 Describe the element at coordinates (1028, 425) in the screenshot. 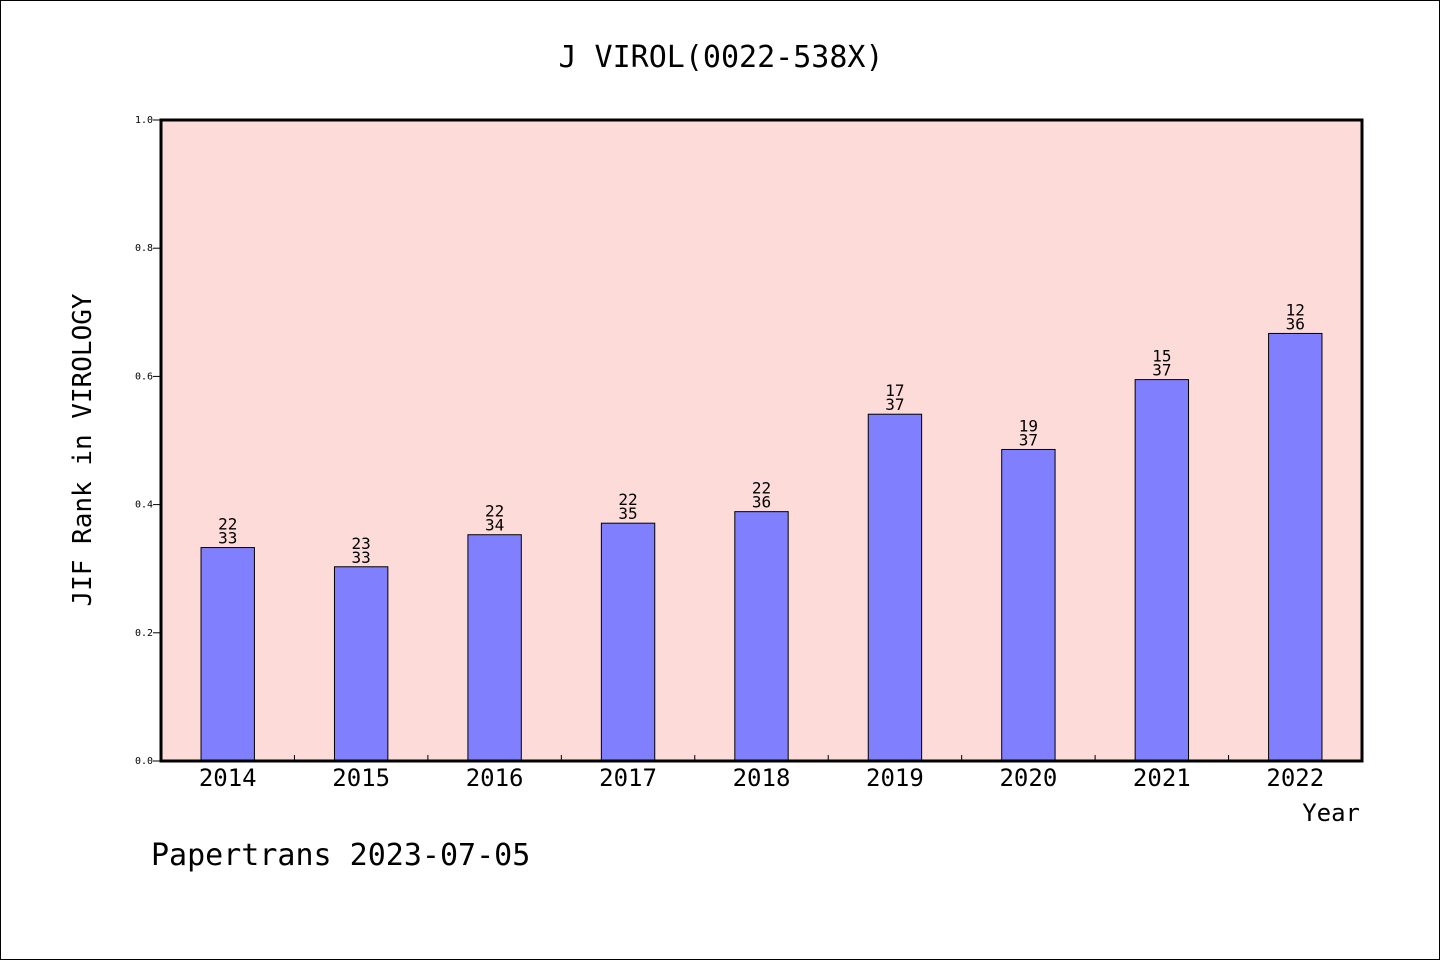

I see `data-label-rank: 19` at that location.